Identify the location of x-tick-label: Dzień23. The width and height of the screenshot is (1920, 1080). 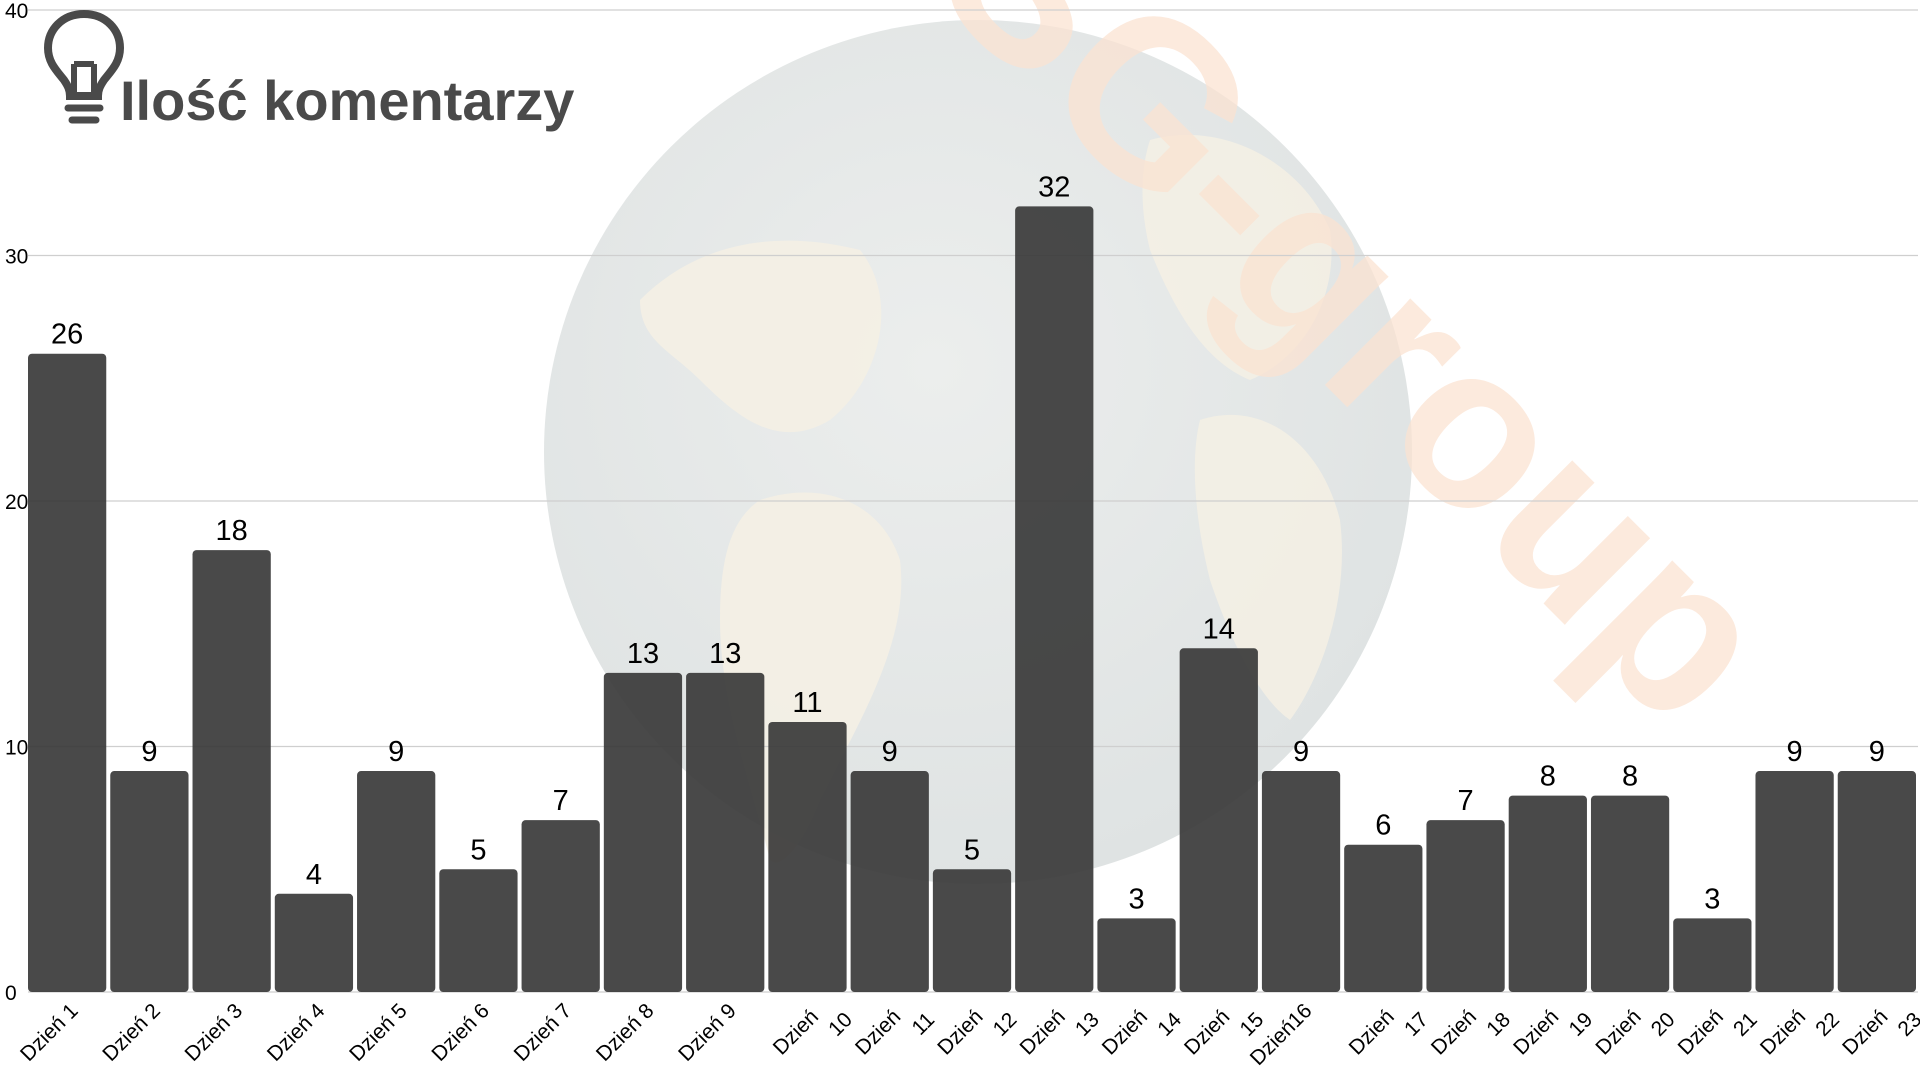
(1879, 1034).